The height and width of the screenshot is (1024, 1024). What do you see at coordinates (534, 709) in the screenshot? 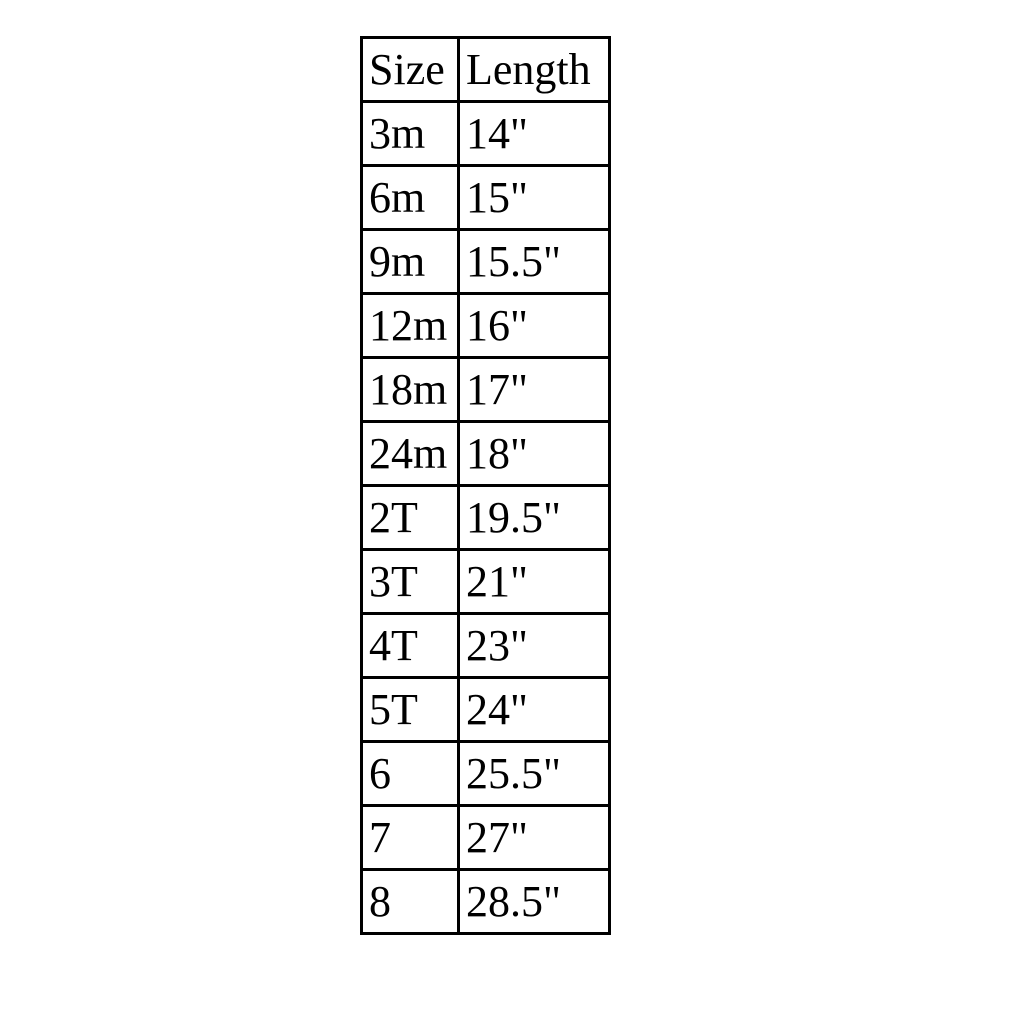
I see `table-cell: 24"` at bounding box center [534, 709].